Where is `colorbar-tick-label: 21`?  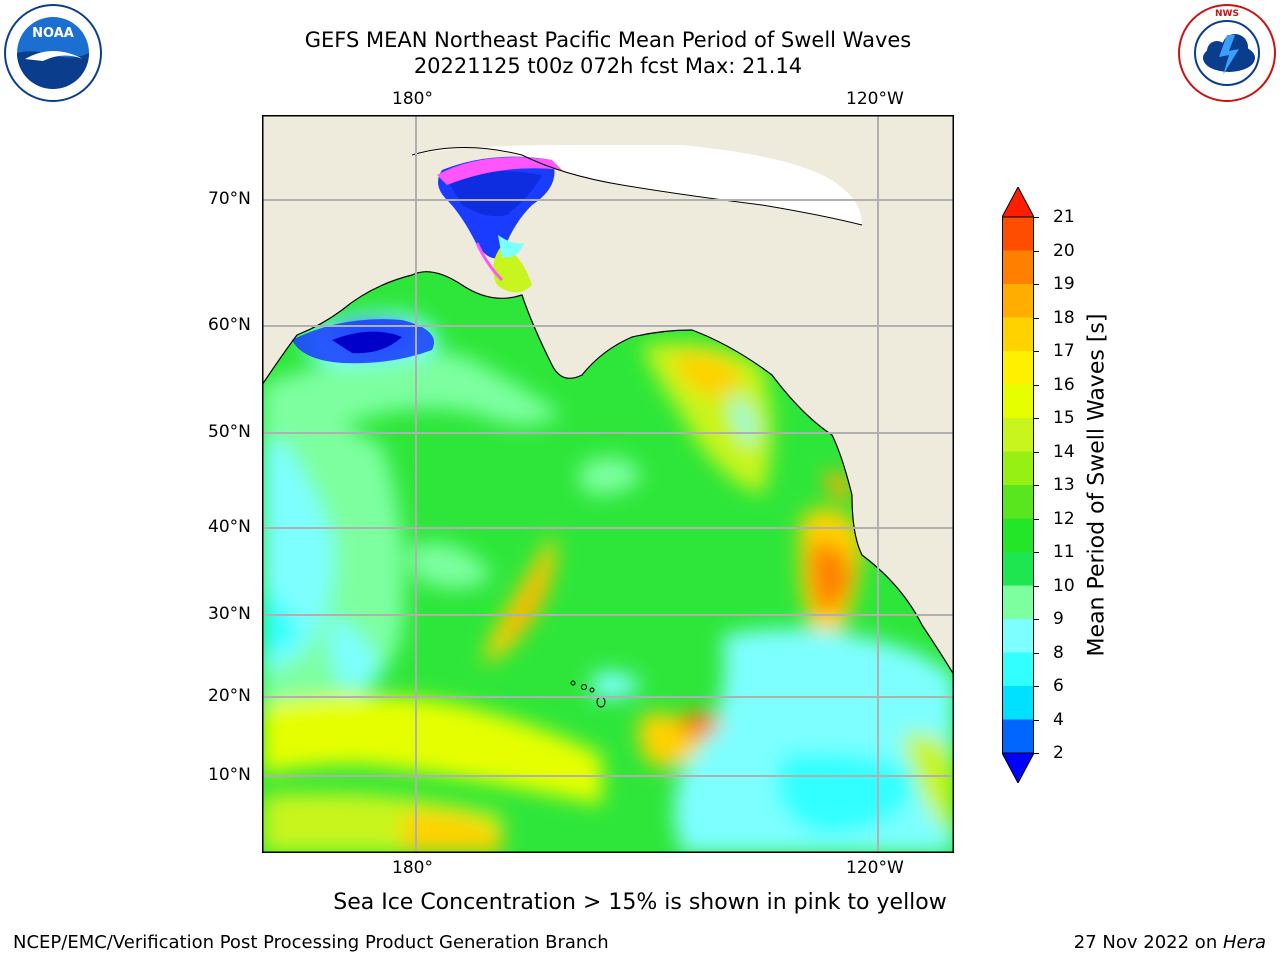
colorbar-tick-label: 21 is located at coordinates (1064, 217).